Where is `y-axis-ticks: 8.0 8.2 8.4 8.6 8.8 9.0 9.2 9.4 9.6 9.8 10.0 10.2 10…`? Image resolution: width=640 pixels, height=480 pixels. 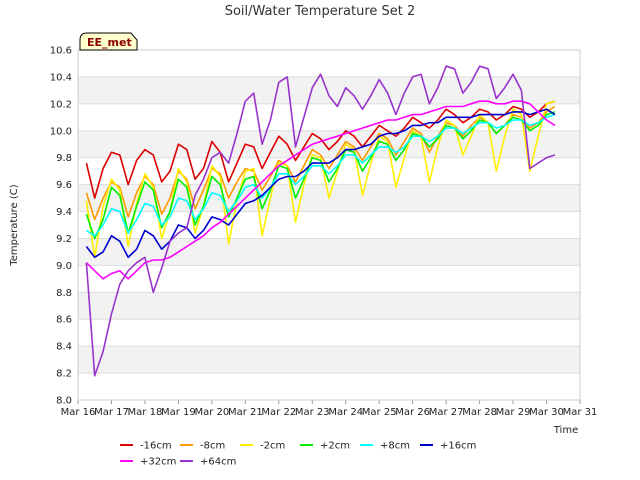 y-axis-ticks: 8.0 8.2 8.4 8.6 8.8 9.0 9.2 9.4 9.6 9.8 10.0 10.2 10… is located at coordinates (61, 226).